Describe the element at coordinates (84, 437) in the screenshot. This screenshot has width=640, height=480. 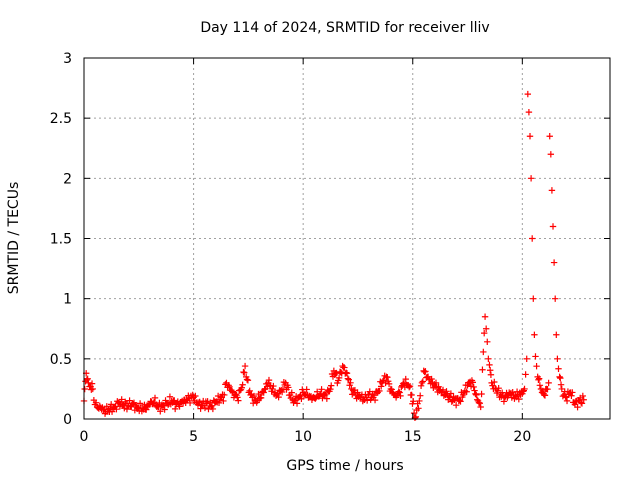
I see `x-tick-label: 0` at that location.